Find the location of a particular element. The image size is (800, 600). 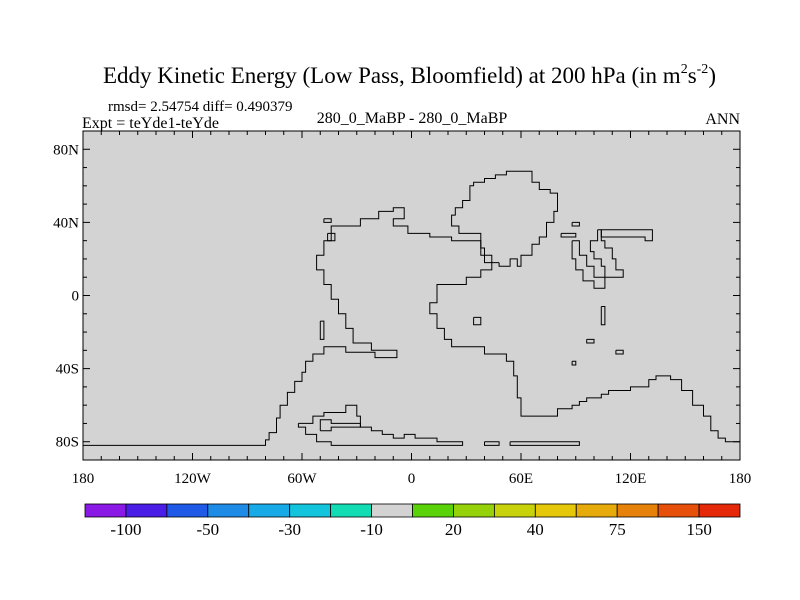

season-label: ANN is located at coordinates (722, 119).